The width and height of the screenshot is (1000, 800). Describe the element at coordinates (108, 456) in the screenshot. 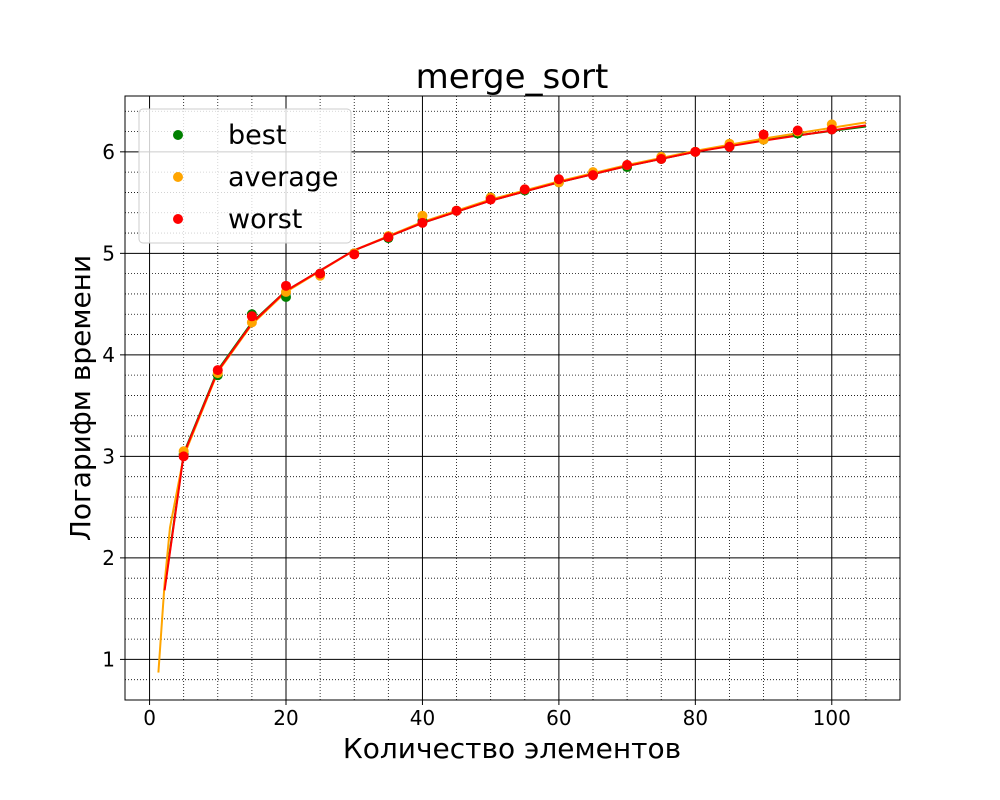

I see `y-tick-label: 3` at that location.